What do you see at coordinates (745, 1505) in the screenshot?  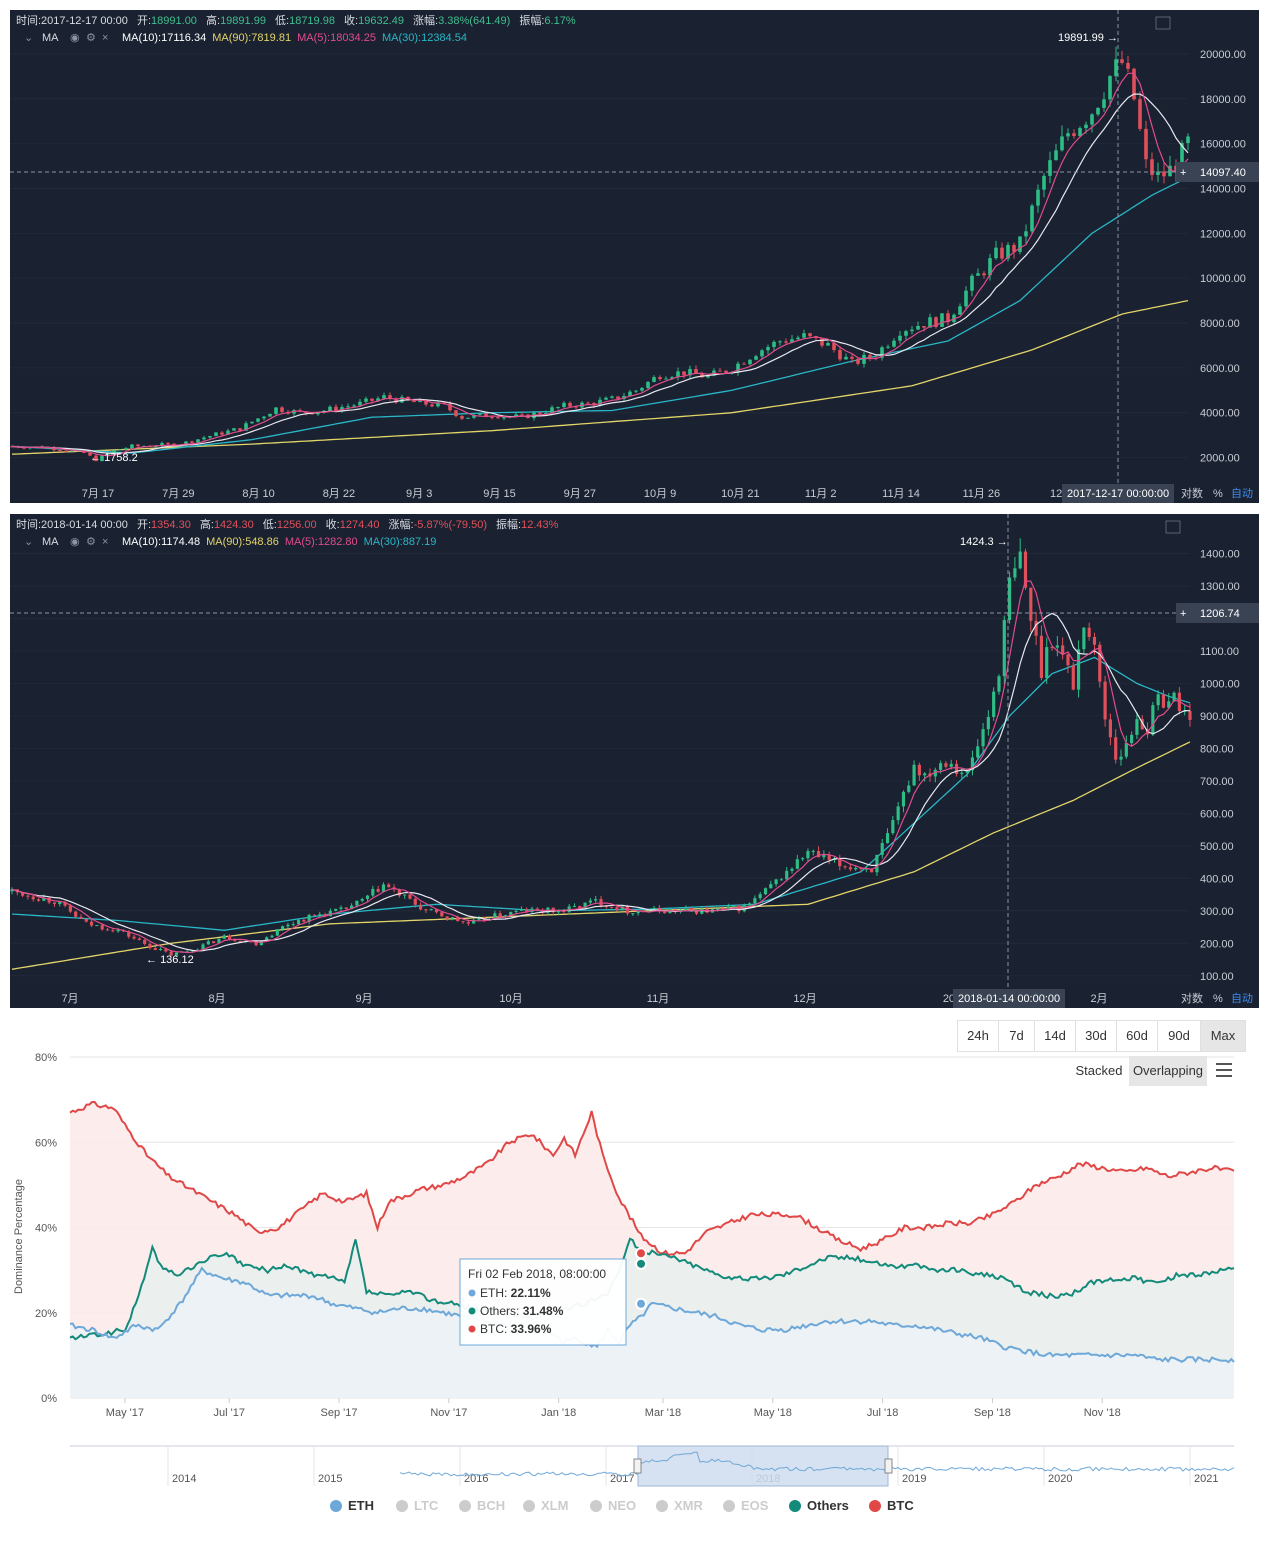 I see `legend-item-eos: EOS` at bounding box center [745, 1505].